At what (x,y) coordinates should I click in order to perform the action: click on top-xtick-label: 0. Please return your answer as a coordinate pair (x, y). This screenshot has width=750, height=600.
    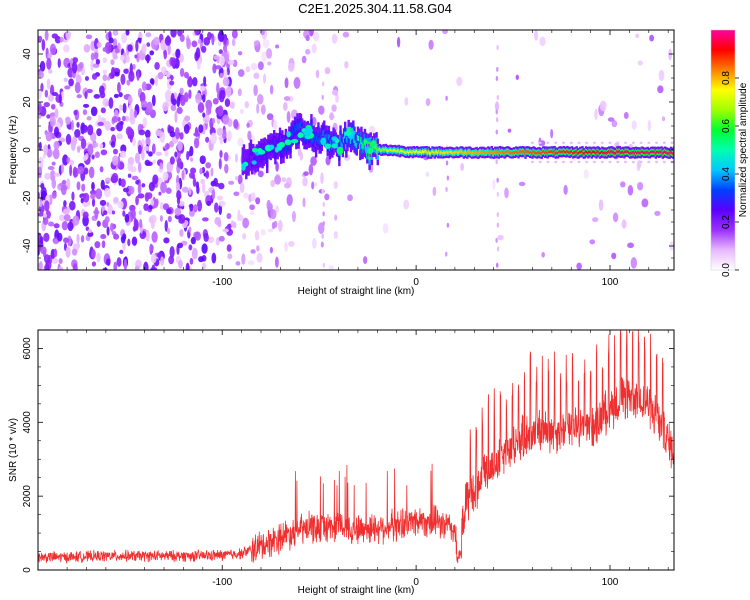
    Looking at the image, I should click on (416, 282).